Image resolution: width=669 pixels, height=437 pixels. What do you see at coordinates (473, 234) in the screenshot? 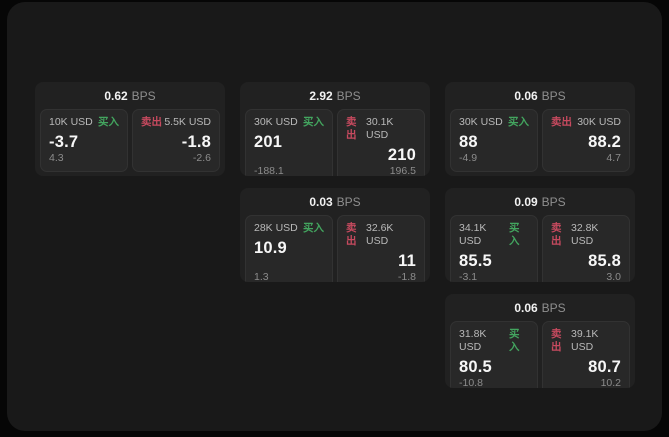
I see `buy-amount-label: 34.1K USD` at bounding box center [473, 234].